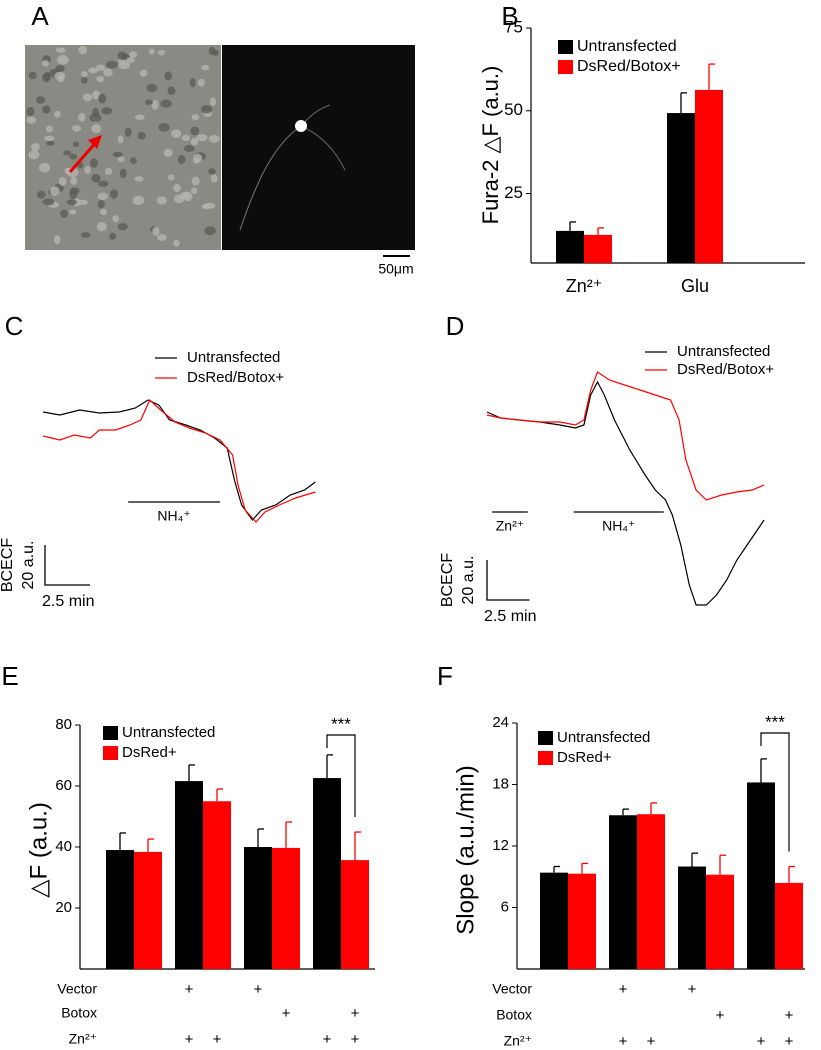  What do you see at coordinates (465, 849) in the screenshot?
I see `y-axis-label: Slope (a.u./min)` at bounding box center [465, 849].